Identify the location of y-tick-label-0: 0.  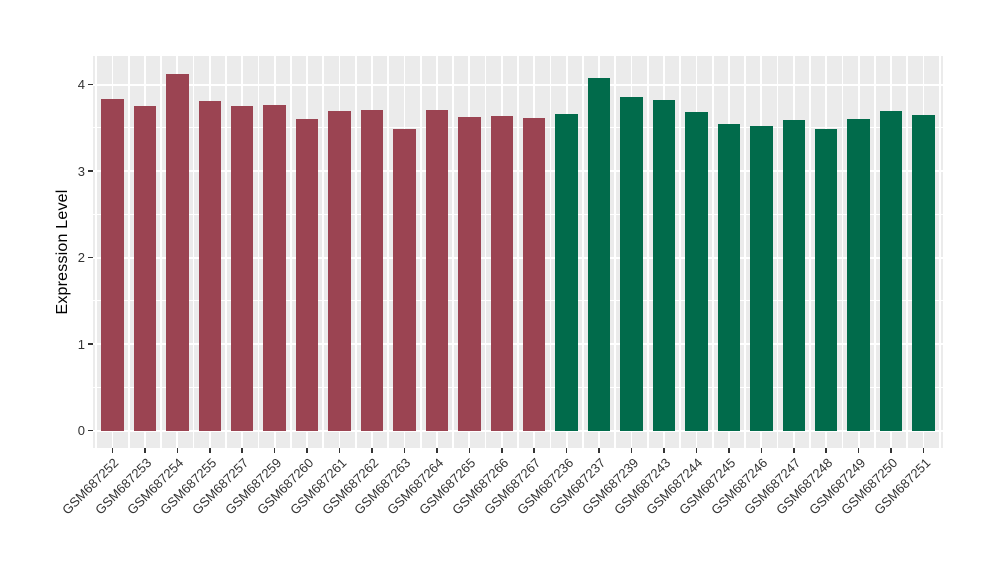
(81, 431).